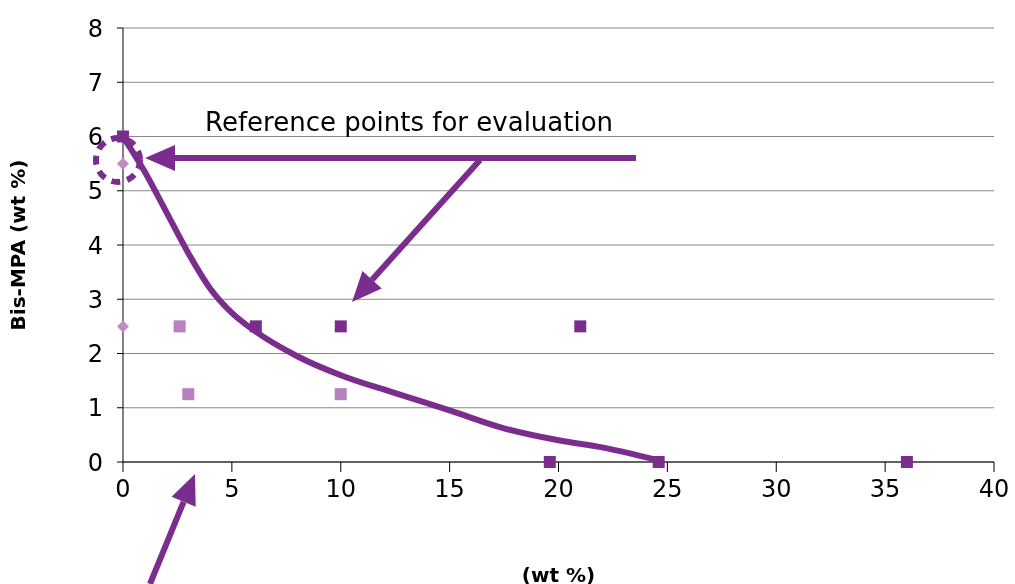 This screenshot has height=584, width=1015. I want to click on x-tick-label: 10, so click(341, 489).